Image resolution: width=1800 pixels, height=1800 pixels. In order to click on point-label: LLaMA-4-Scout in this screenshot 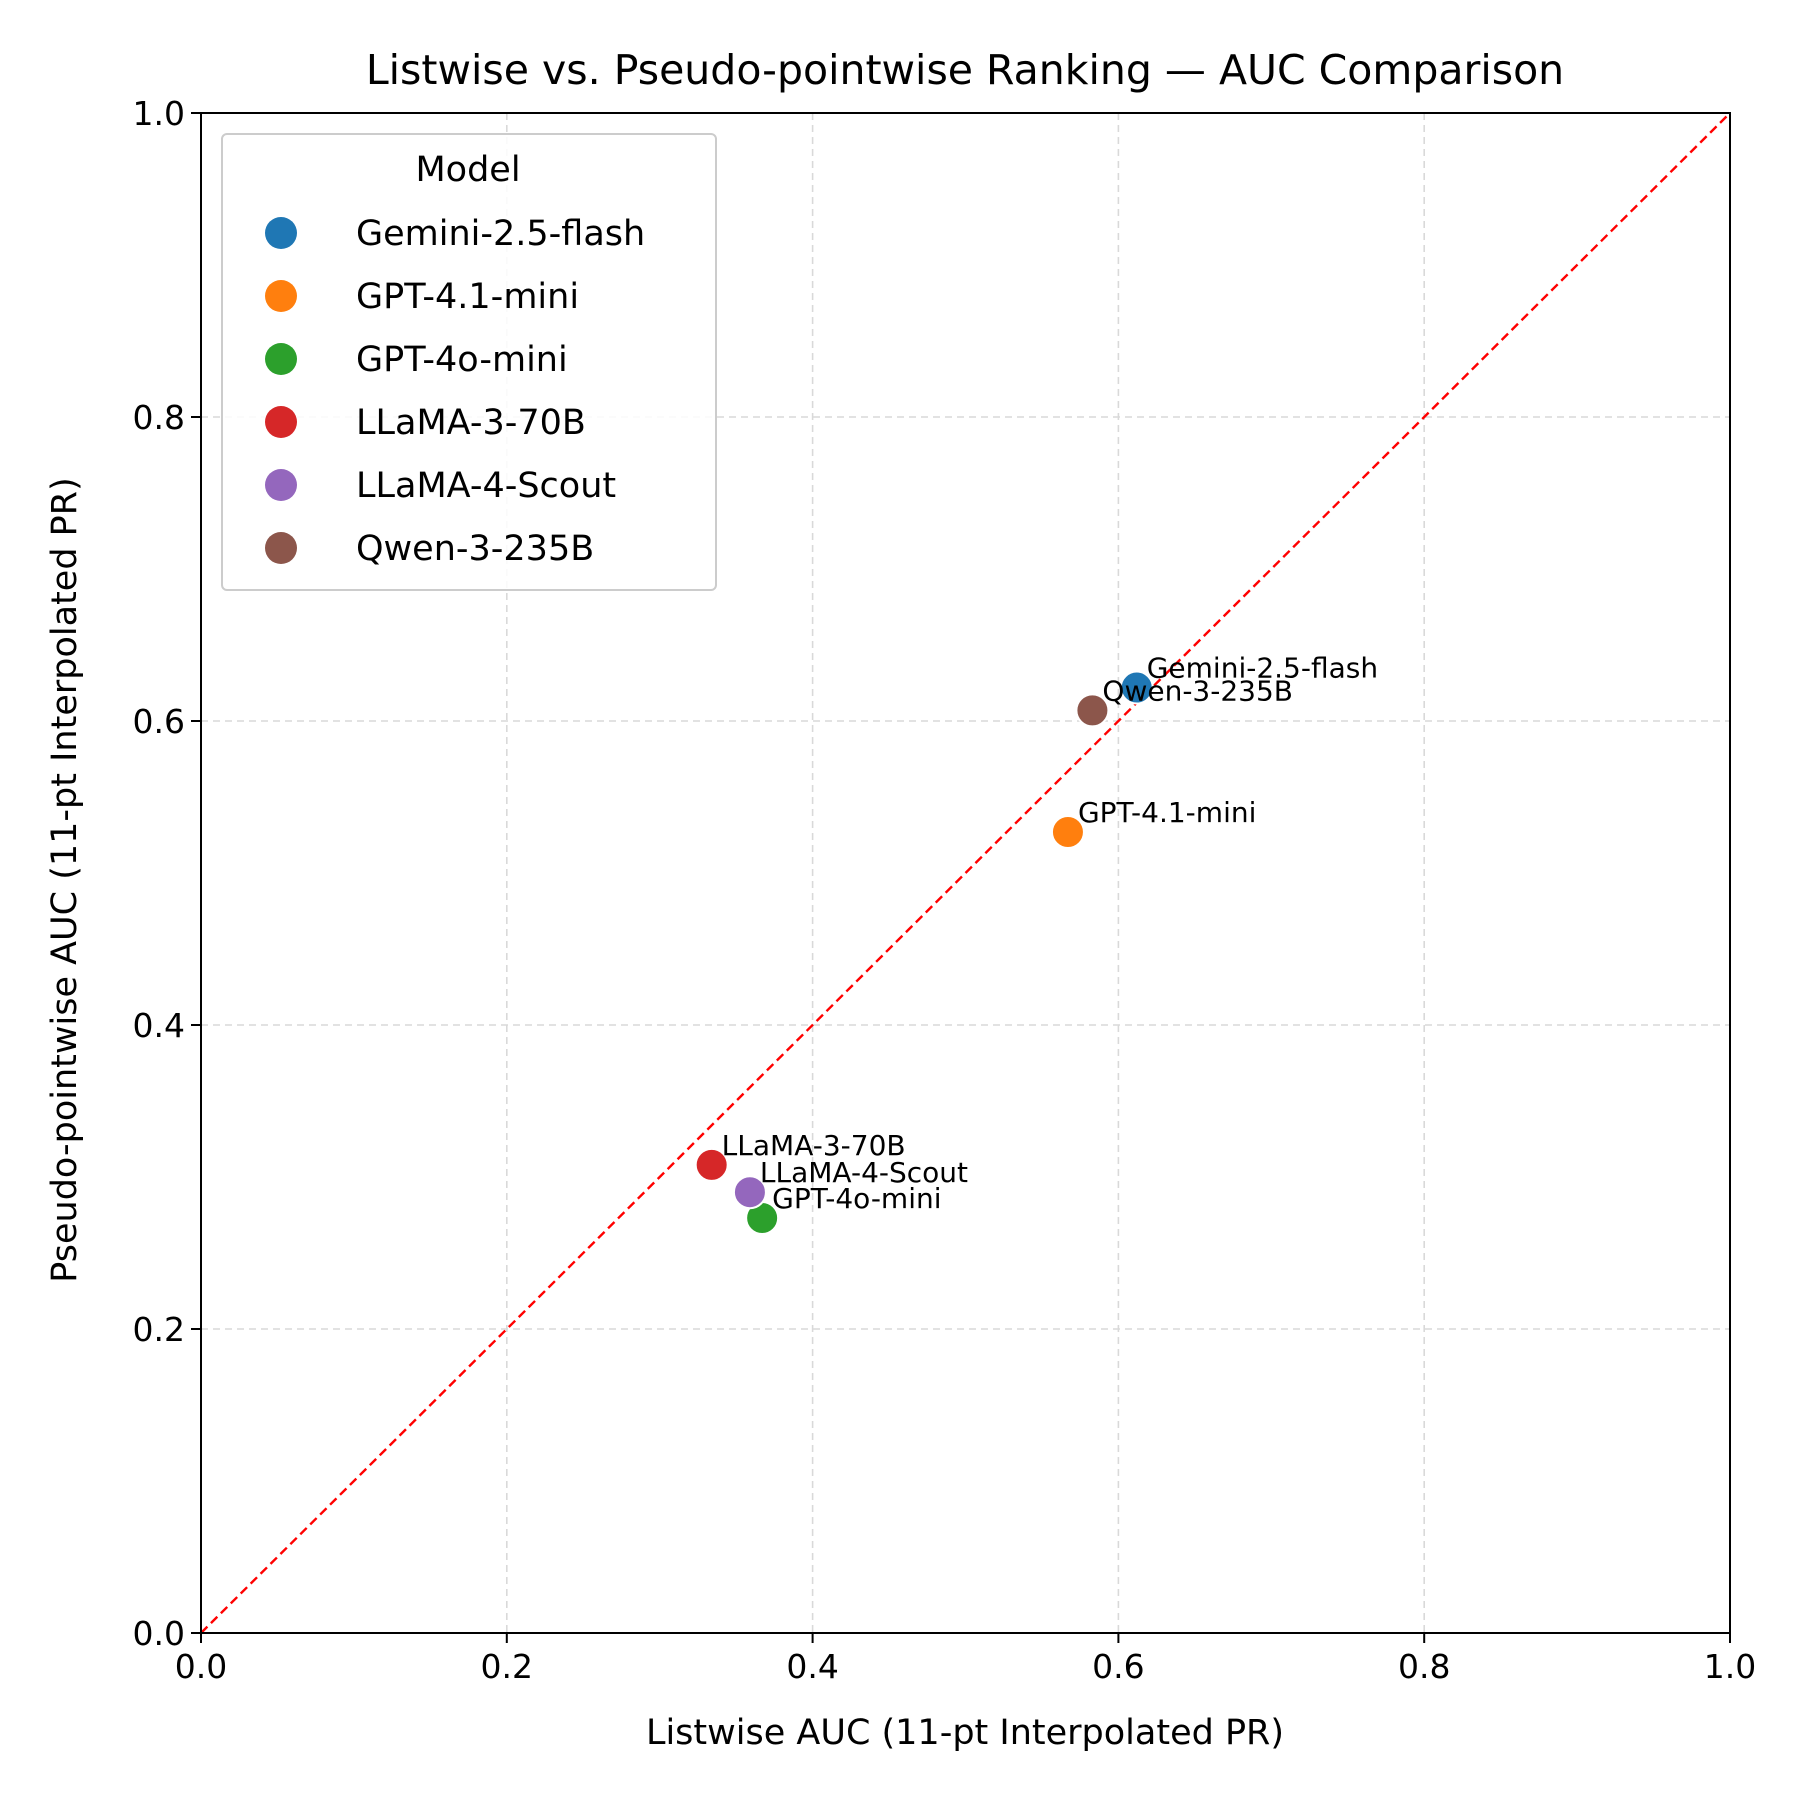, I will do `click(864, 1172)`.